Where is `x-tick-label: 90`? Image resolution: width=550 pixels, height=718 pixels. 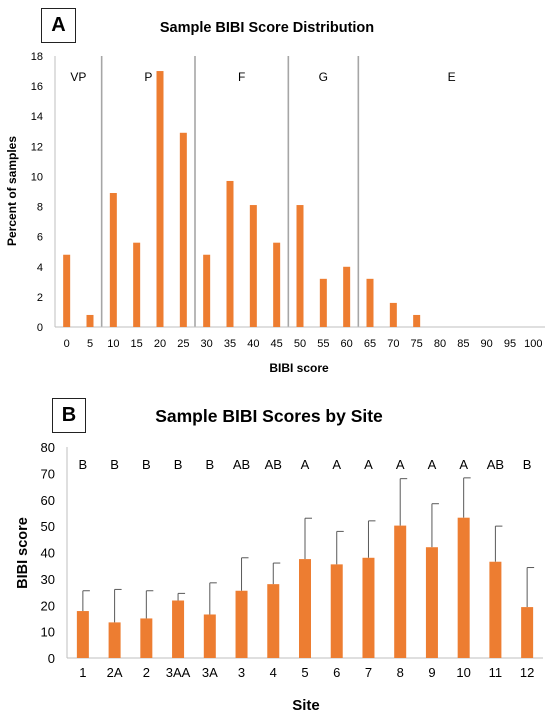
x-tick-label: 90 is located at coordinates (487, 344).